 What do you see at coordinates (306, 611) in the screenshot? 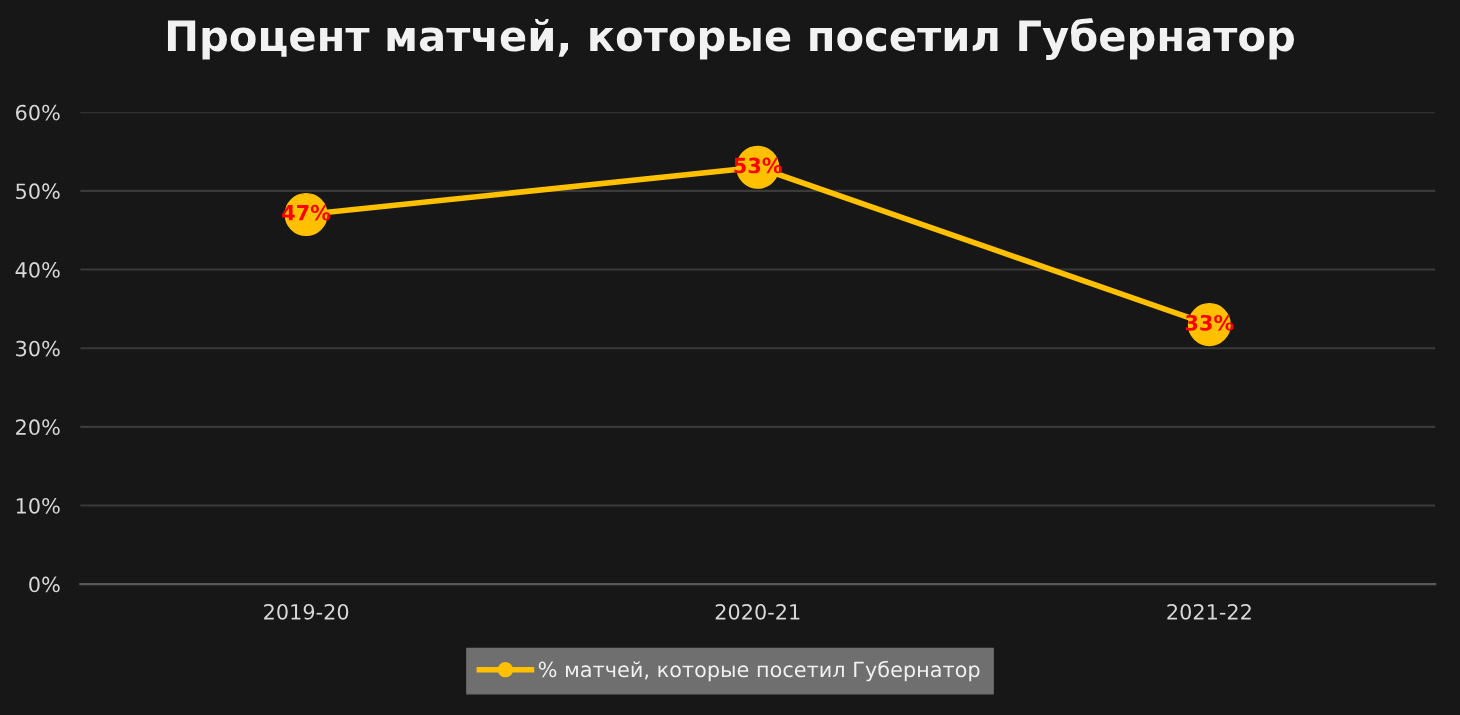
I see `x-tick-label: 2019-20` at bounding box center [306, 611].